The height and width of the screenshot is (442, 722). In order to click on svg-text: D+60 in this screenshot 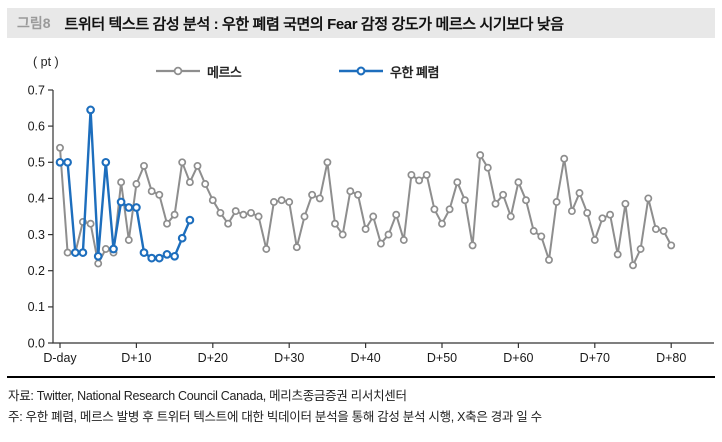, I will do `click(518, 358)`.